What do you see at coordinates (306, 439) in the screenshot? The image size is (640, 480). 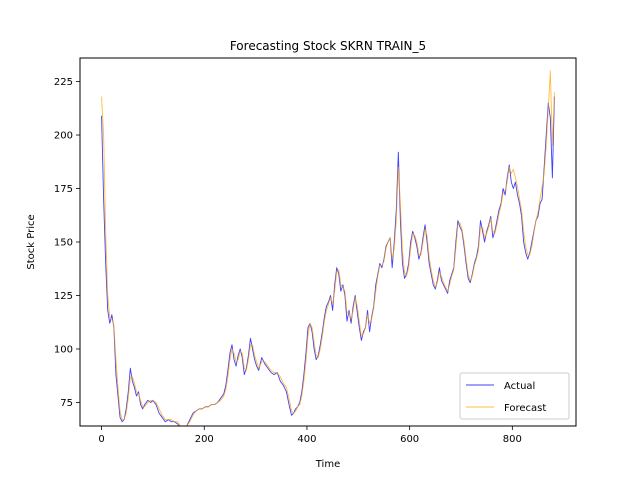 I see `x-tick-label: 400` at bounding box center [306, 439].